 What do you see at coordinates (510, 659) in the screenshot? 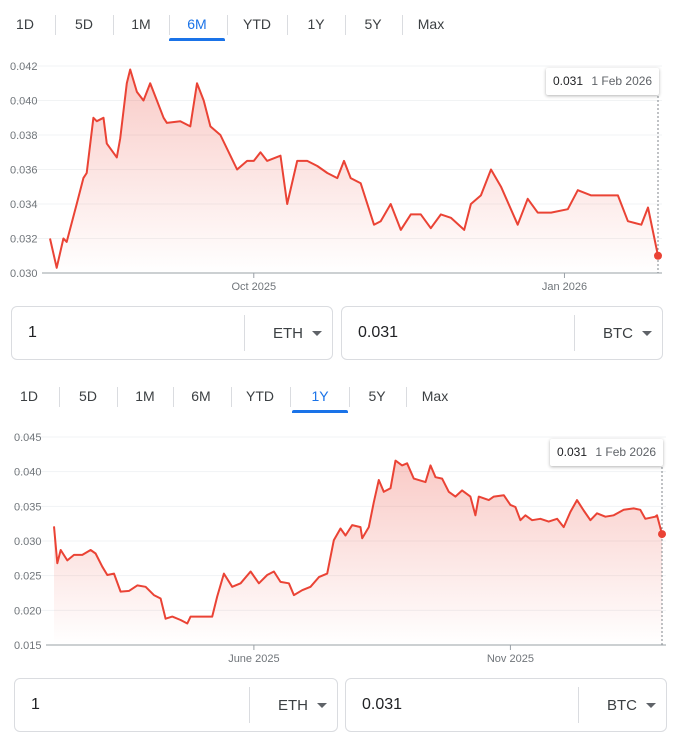
I see `x-tick-label: Nov 2025` at bounding box center [510, 659].